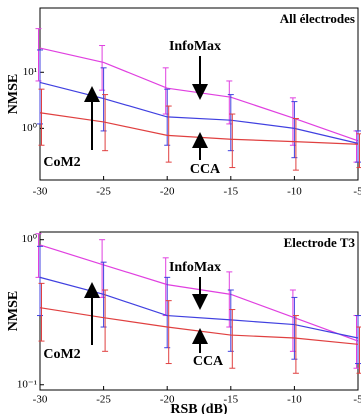 This screenshot has width=361, height=414. What do you see at coordinates (320, 242) in the screenshot?
I see `panel-title: Electrode T3` at bounding box center [320, 242].